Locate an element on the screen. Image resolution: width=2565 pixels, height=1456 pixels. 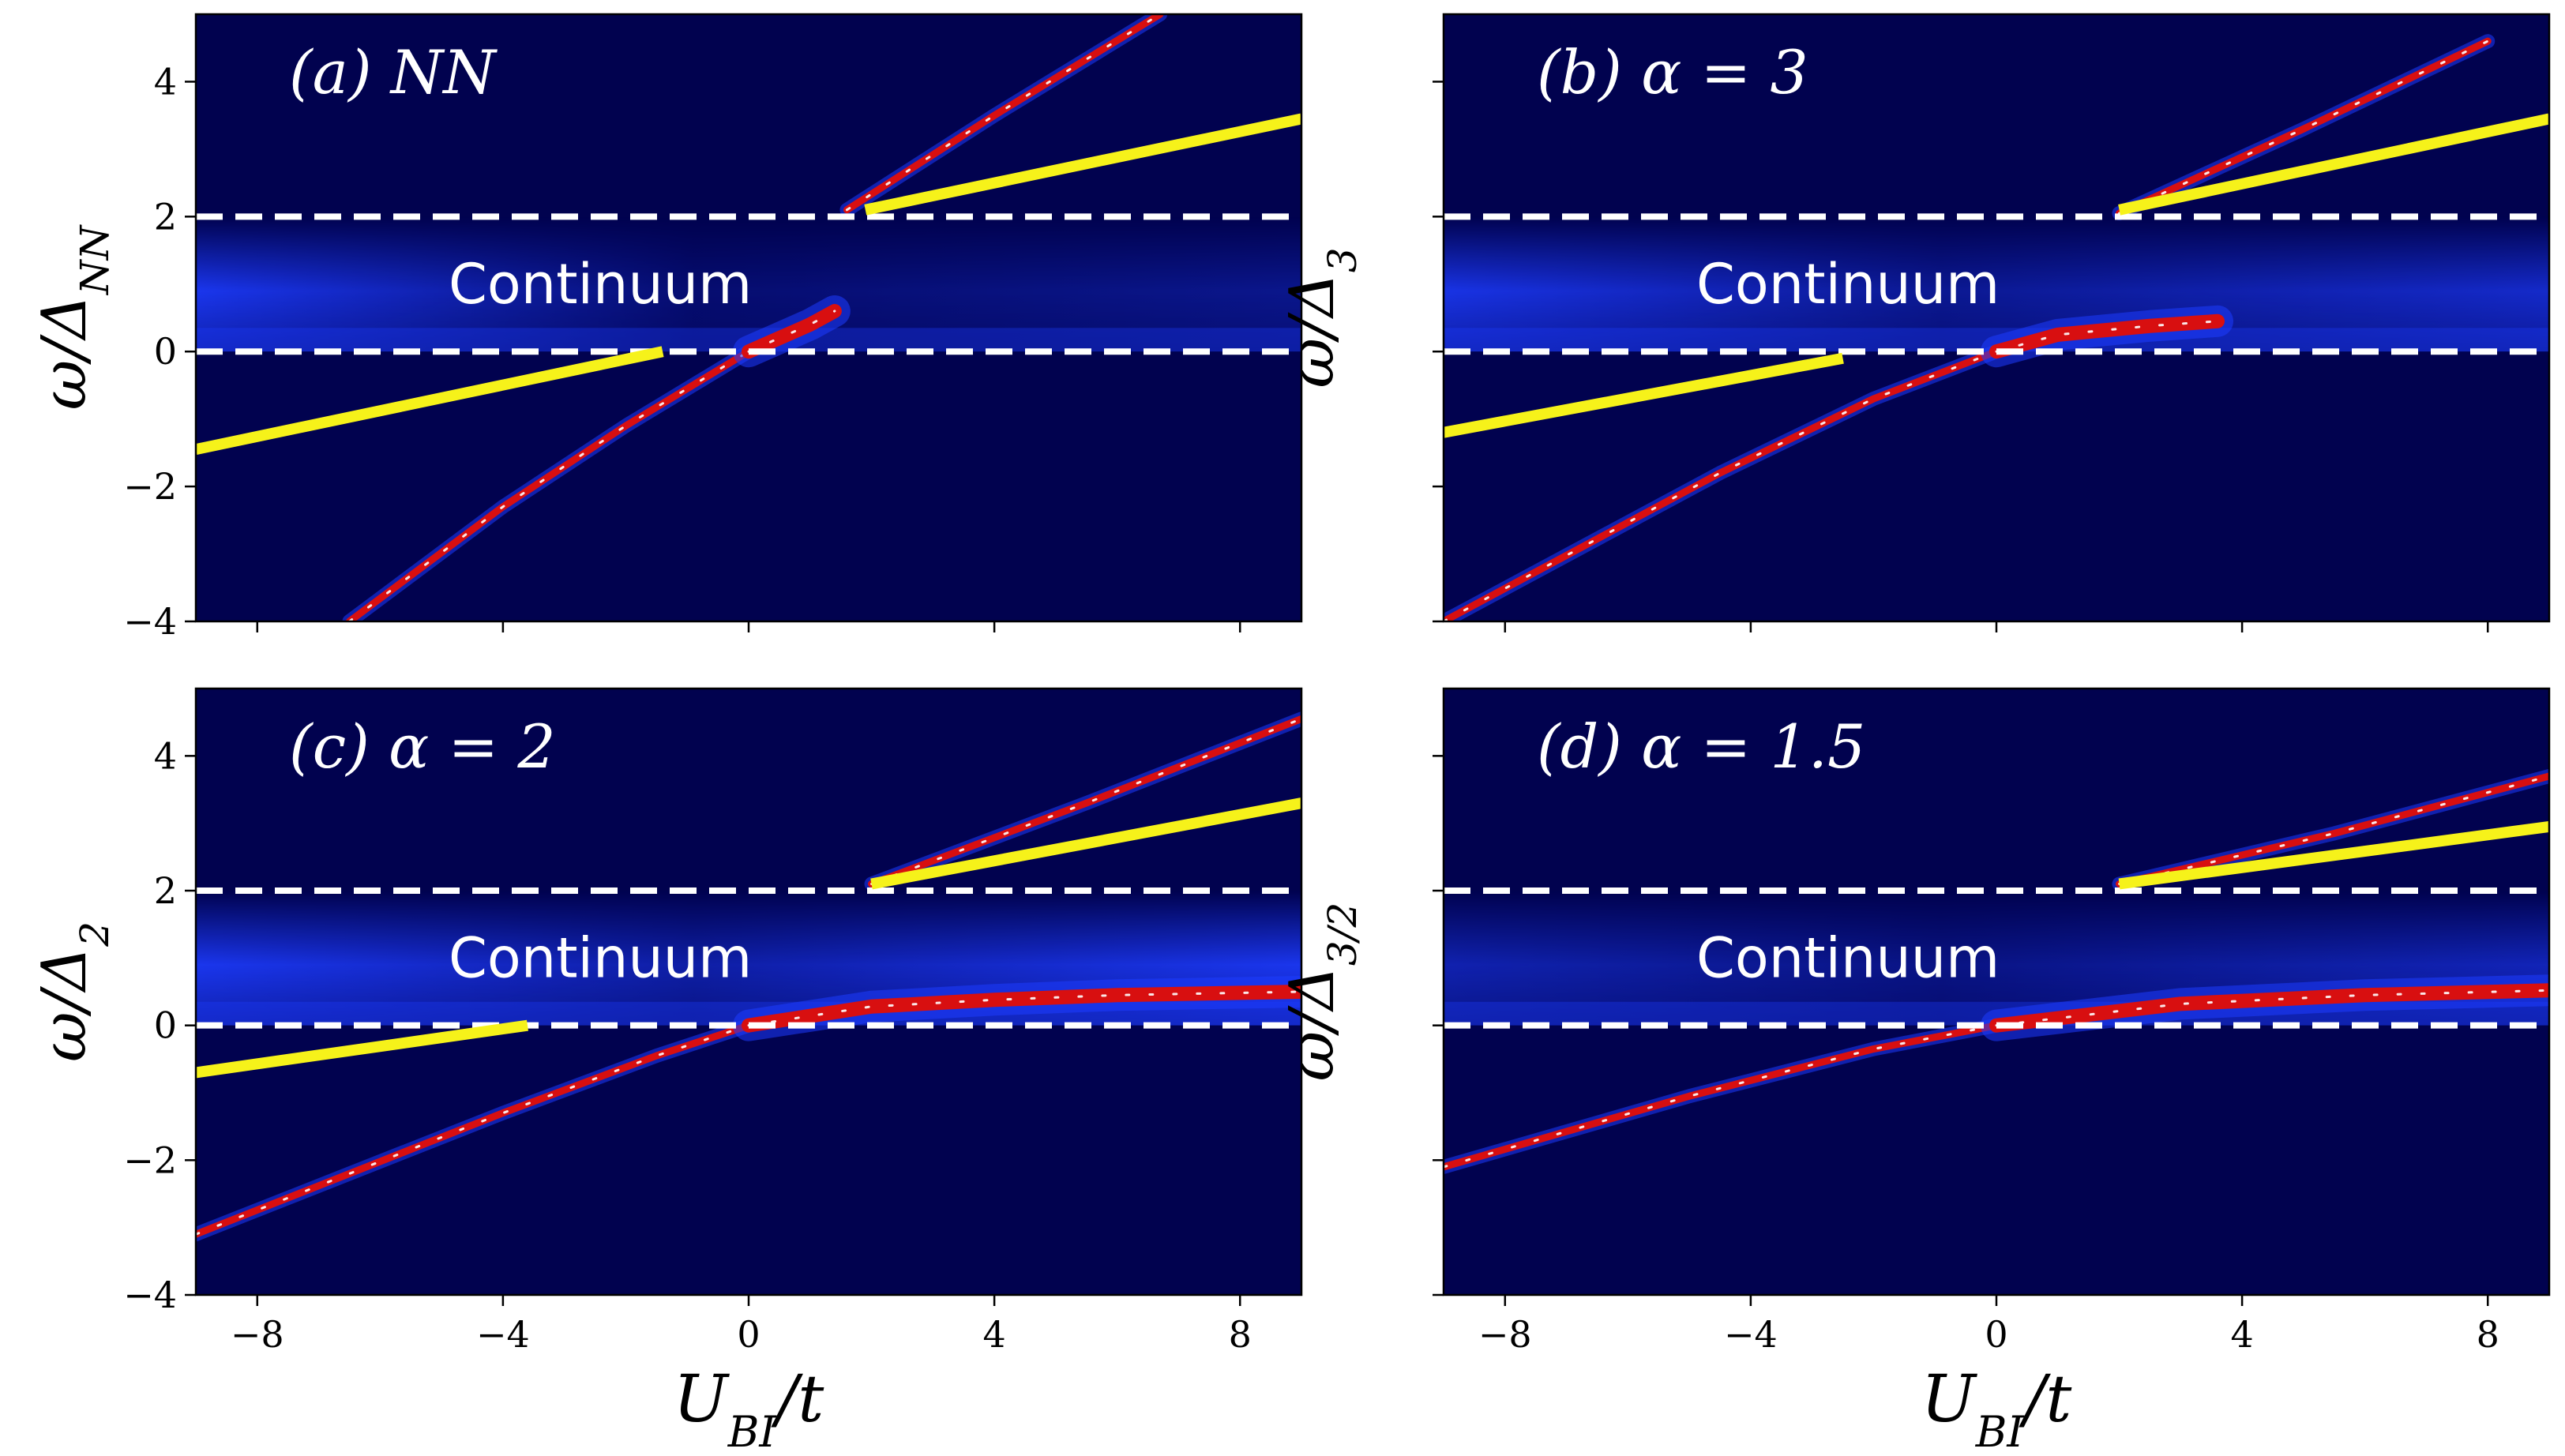
y-axis-label: ω/Δ3 is located at coordinates (1321, 317).